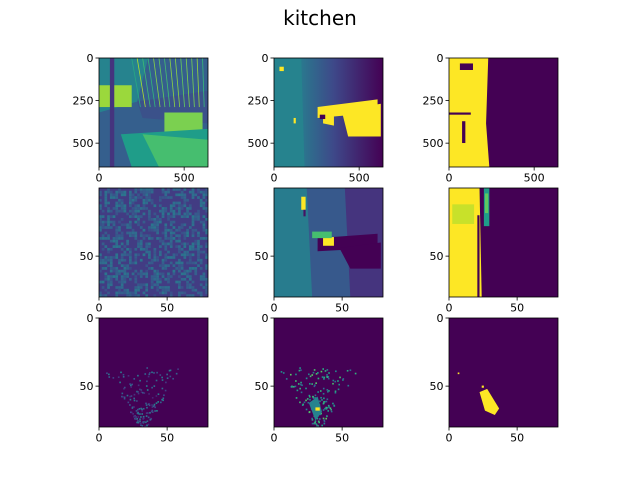  What do you see at coordinates (83, 101) in the screenshot?
I see `y-tick-label: 250` at bounding box center [83, 101].